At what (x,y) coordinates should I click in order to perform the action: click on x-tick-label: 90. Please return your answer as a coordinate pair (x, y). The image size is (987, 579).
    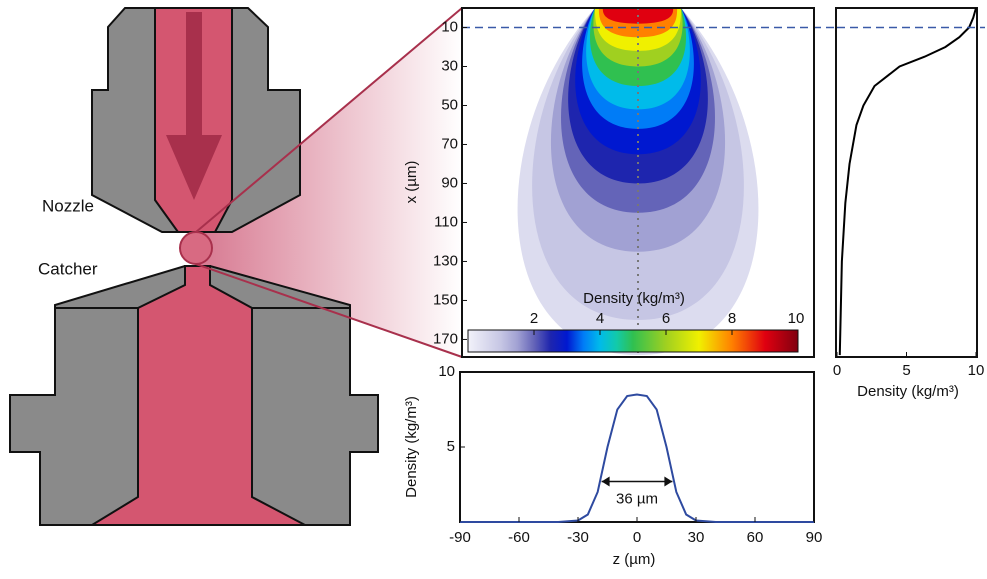
    Looking at the image, I should click on (814, 537).